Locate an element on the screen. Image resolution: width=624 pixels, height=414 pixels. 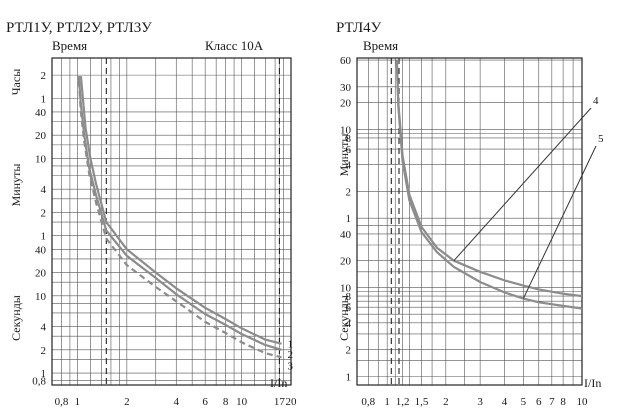
series-label: 3 is located at coordinates (290, 366).